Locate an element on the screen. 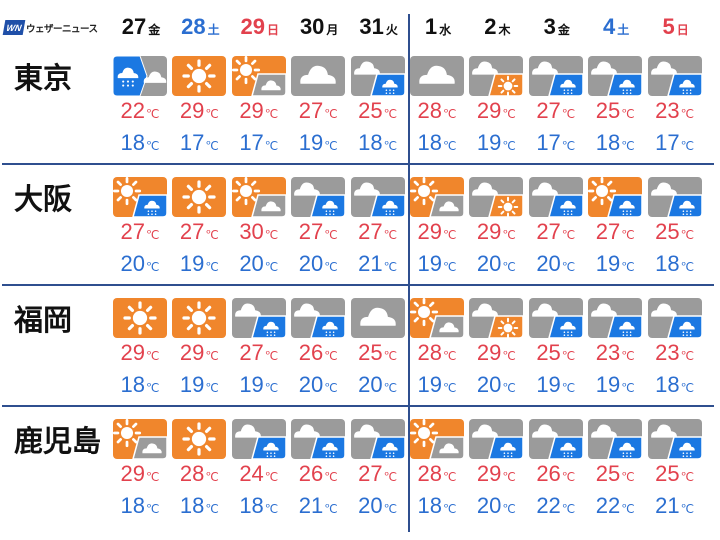 The image size is (720, 540). day-weekday: 土 is located at coordinates (623, 30).